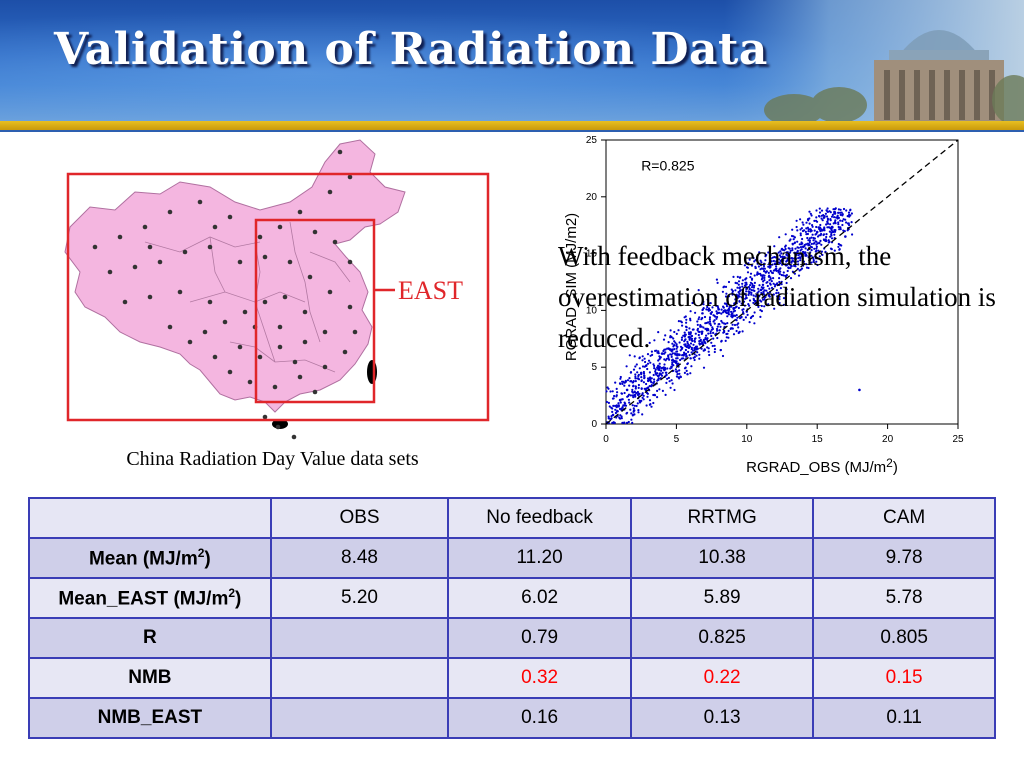 The height and width of the screenshot is (768, 1024). What do you see at coordinates (150, 678) in the screenshot?
I see `row-label: NMB` at bounding box center [150, 678].